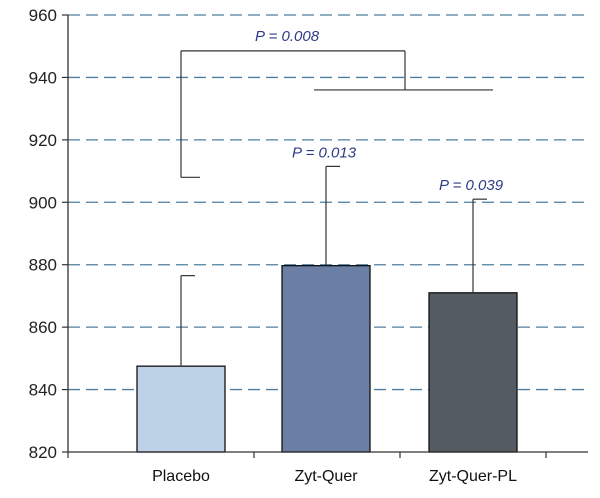 This screenshot has height=498, width=600. What do you see at coordinates (43, 140) in the screenshot?
I see `y-tick-label-920: 920` at bounding box center [43, 140].